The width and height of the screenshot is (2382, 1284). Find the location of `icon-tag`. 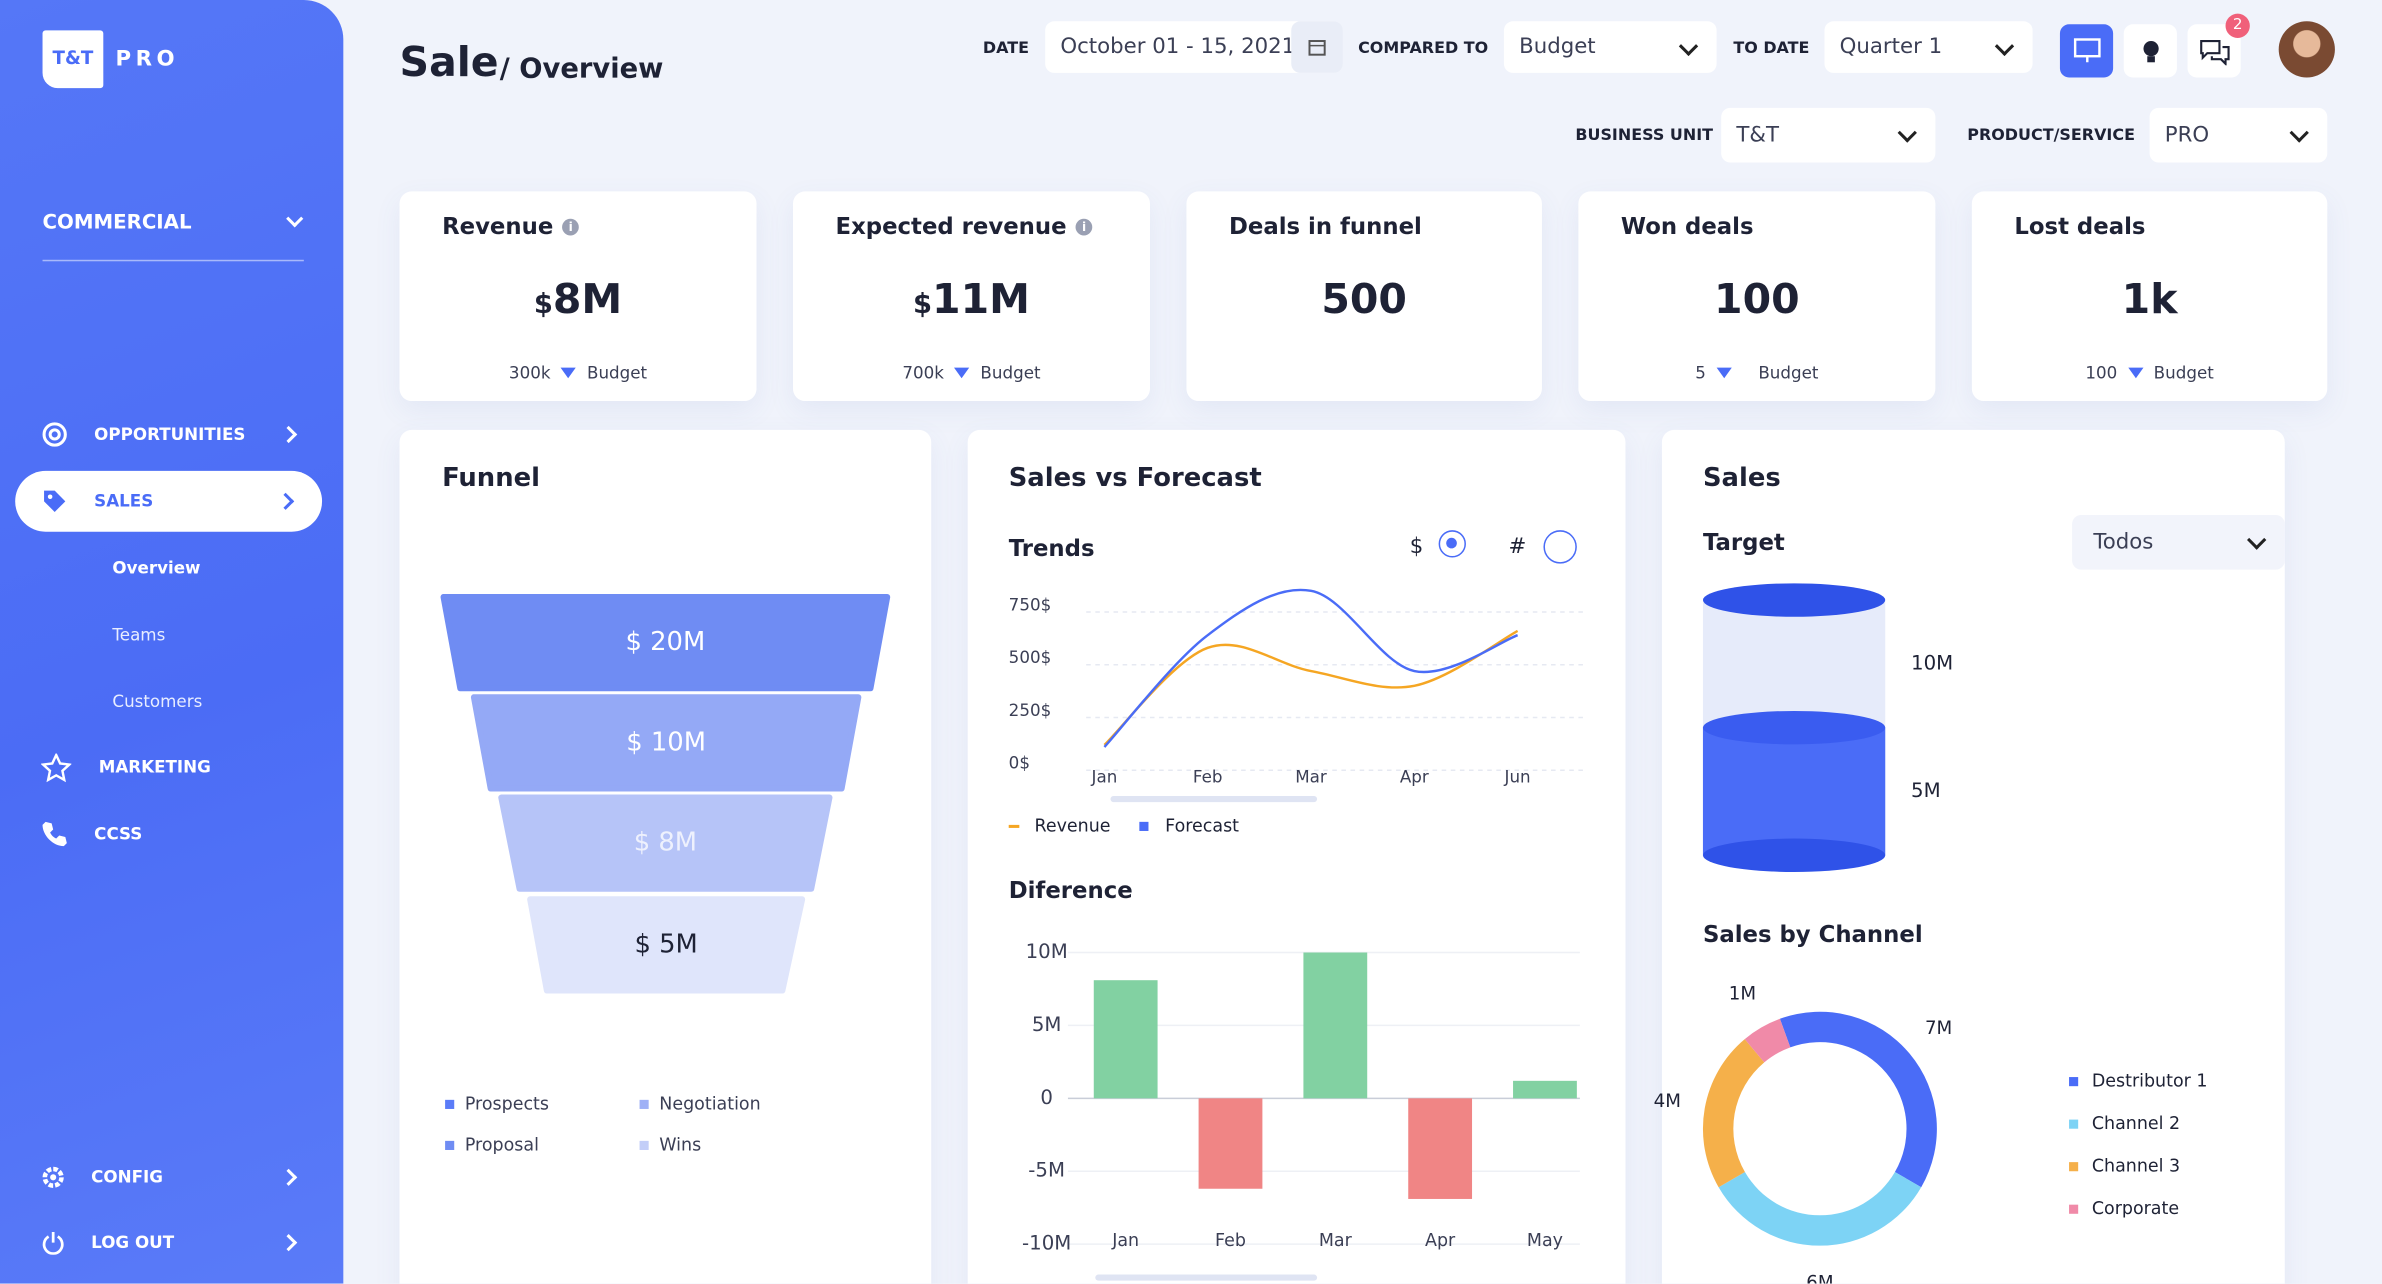

icon-tag is located at coordinates (55, 501).